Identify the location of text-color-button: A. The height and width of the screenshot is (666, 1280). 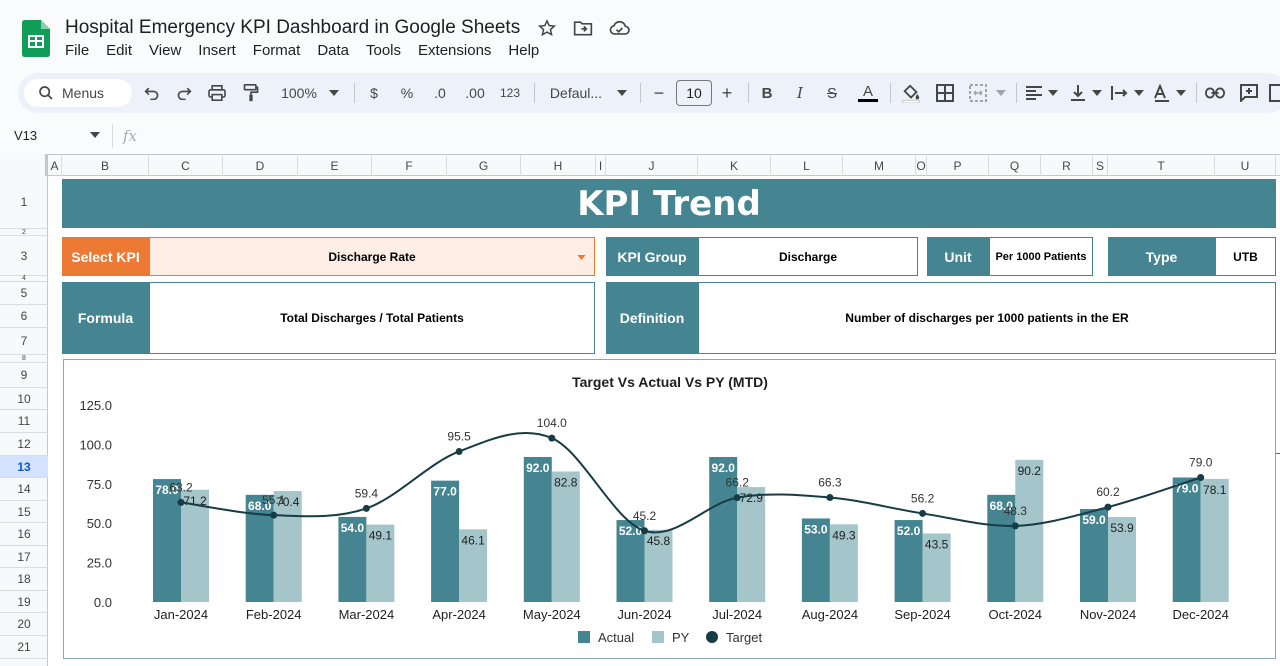
(868, 93).